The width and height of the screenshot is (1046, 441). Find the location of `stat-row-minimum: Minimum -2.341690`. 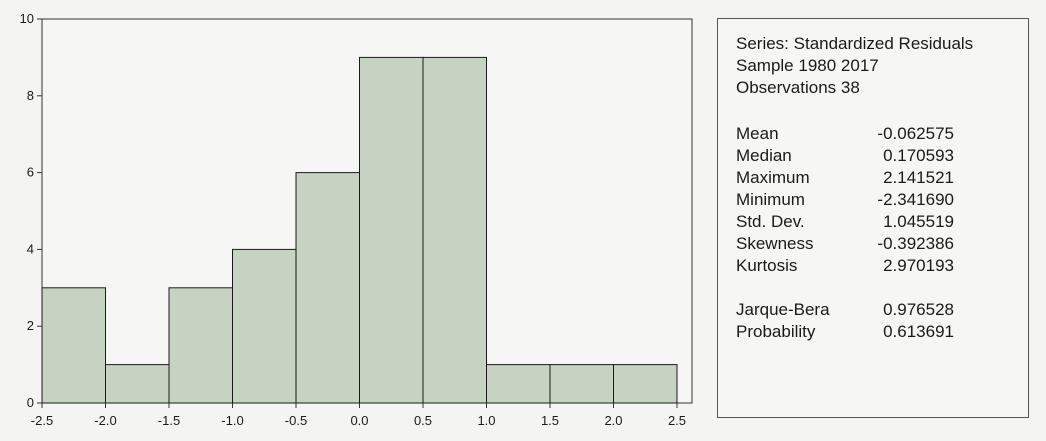

stat-row-minimum: Minimum -2.341690 is located at coordinates (845, 200).